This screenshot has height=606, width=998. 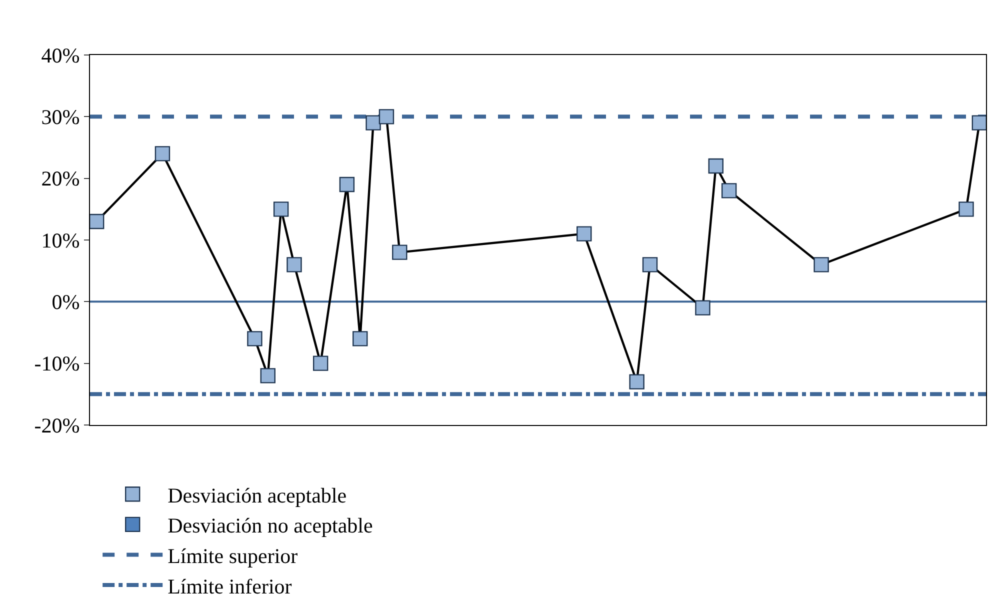 I want to click on y-tick-label: 30%, so click(x=60, y=117).